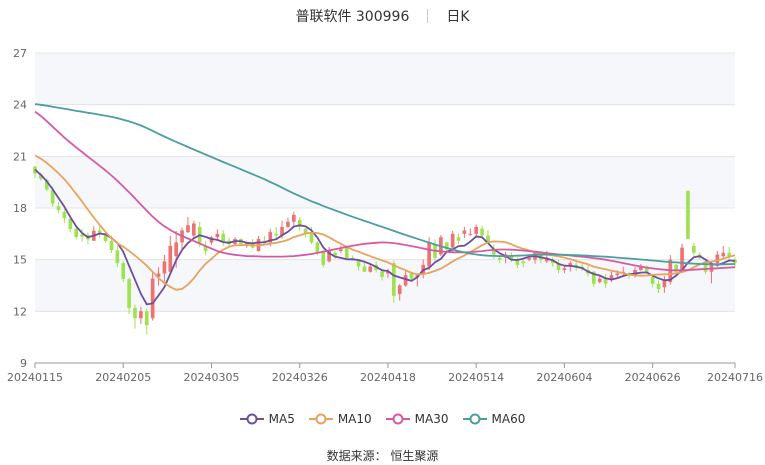  Describe the element at coordinates (281, 419) in the screenshot. I see `legend-label-ma5: MA5` at that location.